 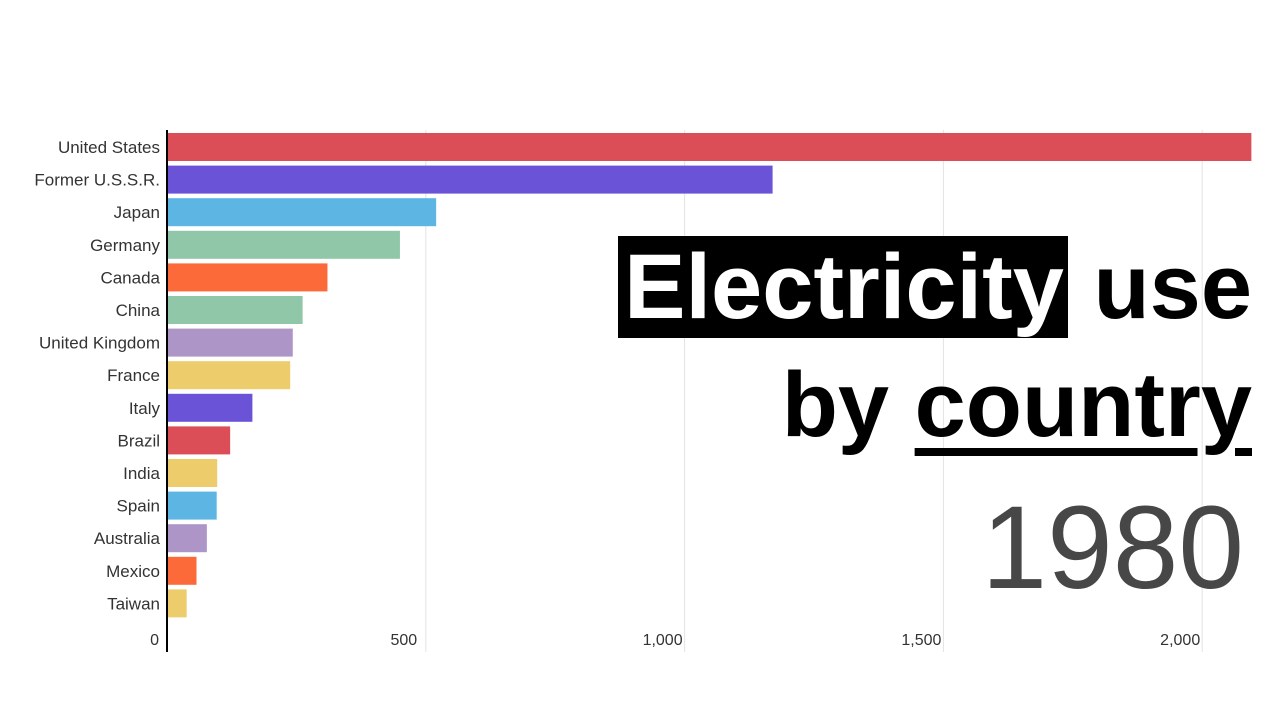 I want to click on category-label: Spain, so click(x=138, y=506).